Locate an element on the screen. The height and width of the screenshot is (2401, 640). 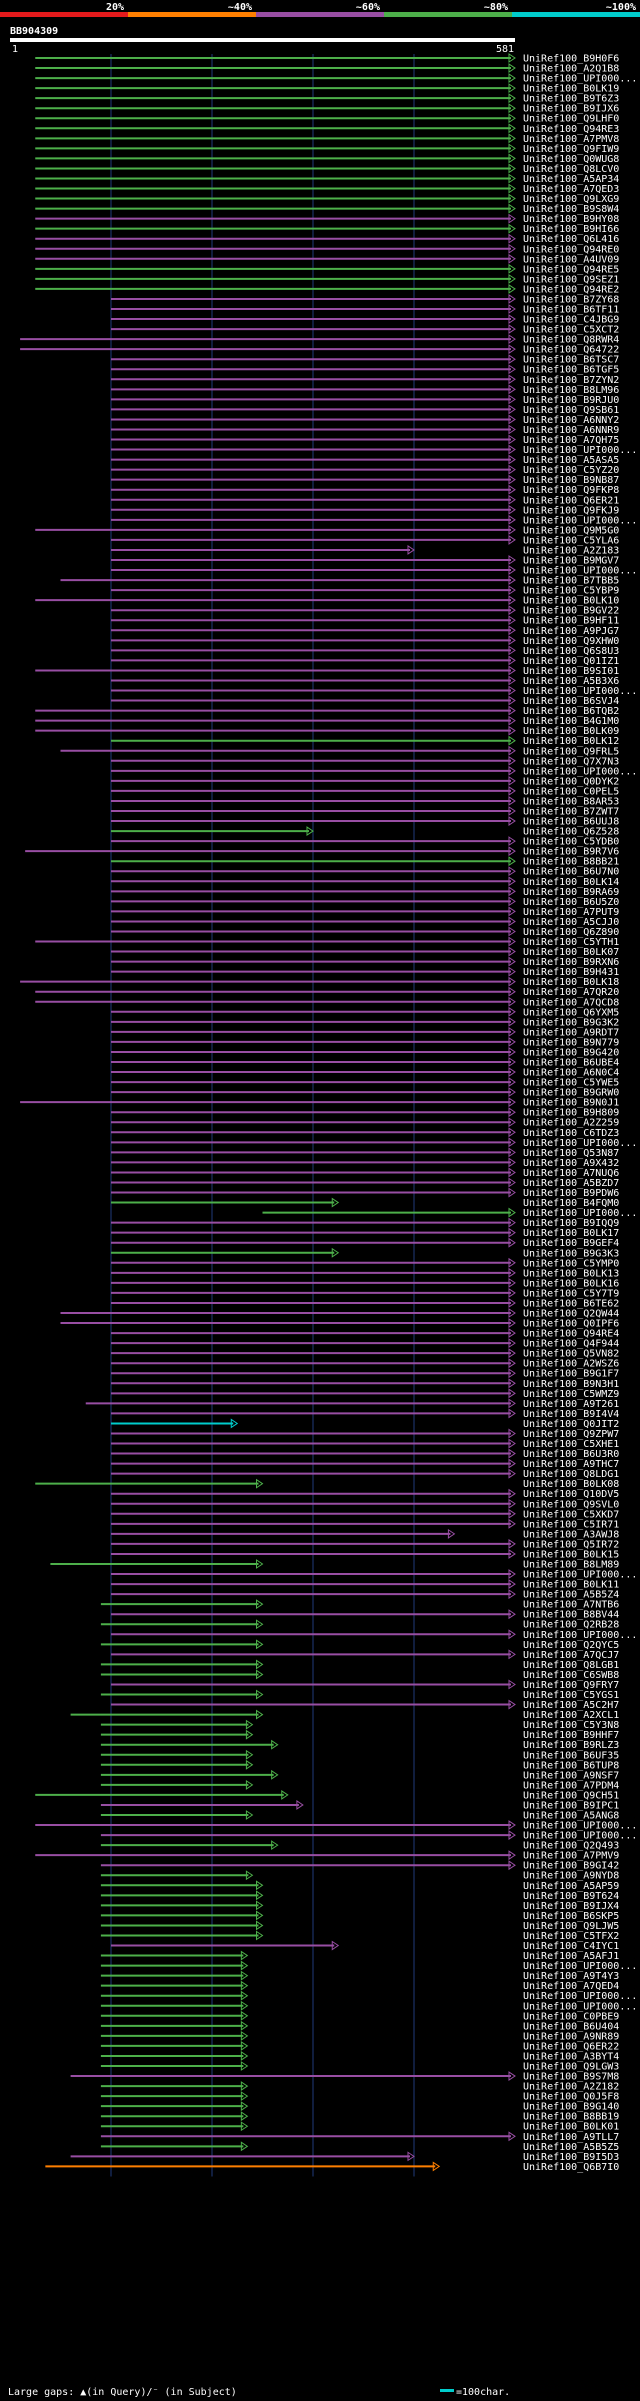
hit-label: UniRef100_B0LK09 is located at coordinates (571, 731).